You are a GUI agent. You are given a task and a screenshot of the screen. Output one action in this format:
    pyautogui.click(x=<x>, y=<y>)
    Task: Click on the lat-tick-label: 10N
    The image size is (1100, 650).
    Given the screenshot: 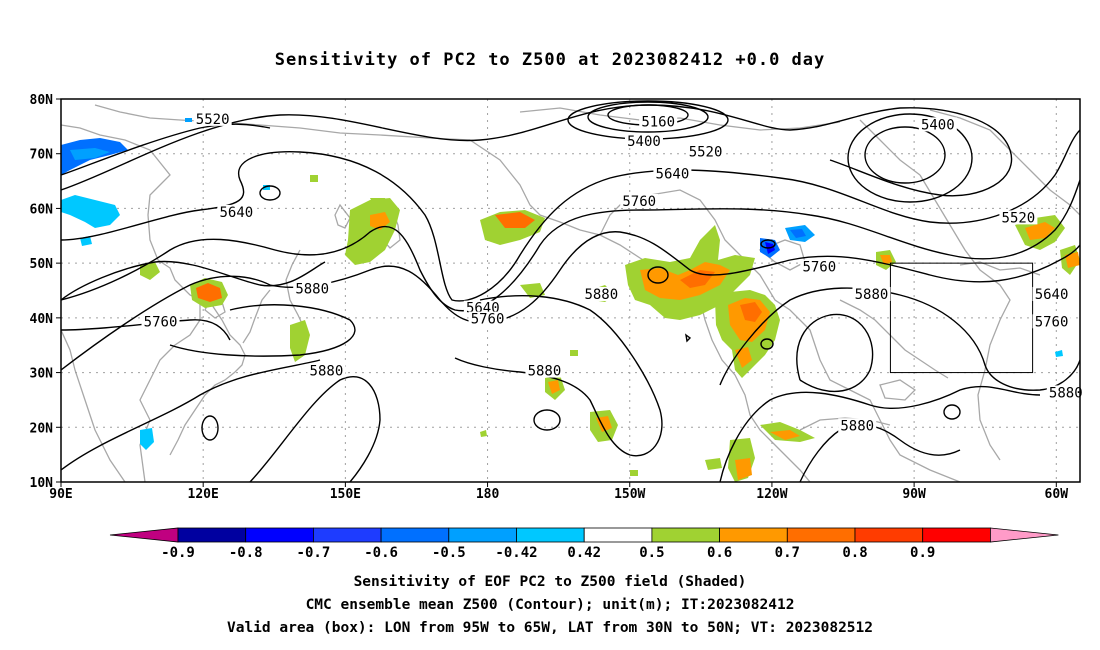 What is the action you would take?
    pyautogui.click(x=42, y=483)
    